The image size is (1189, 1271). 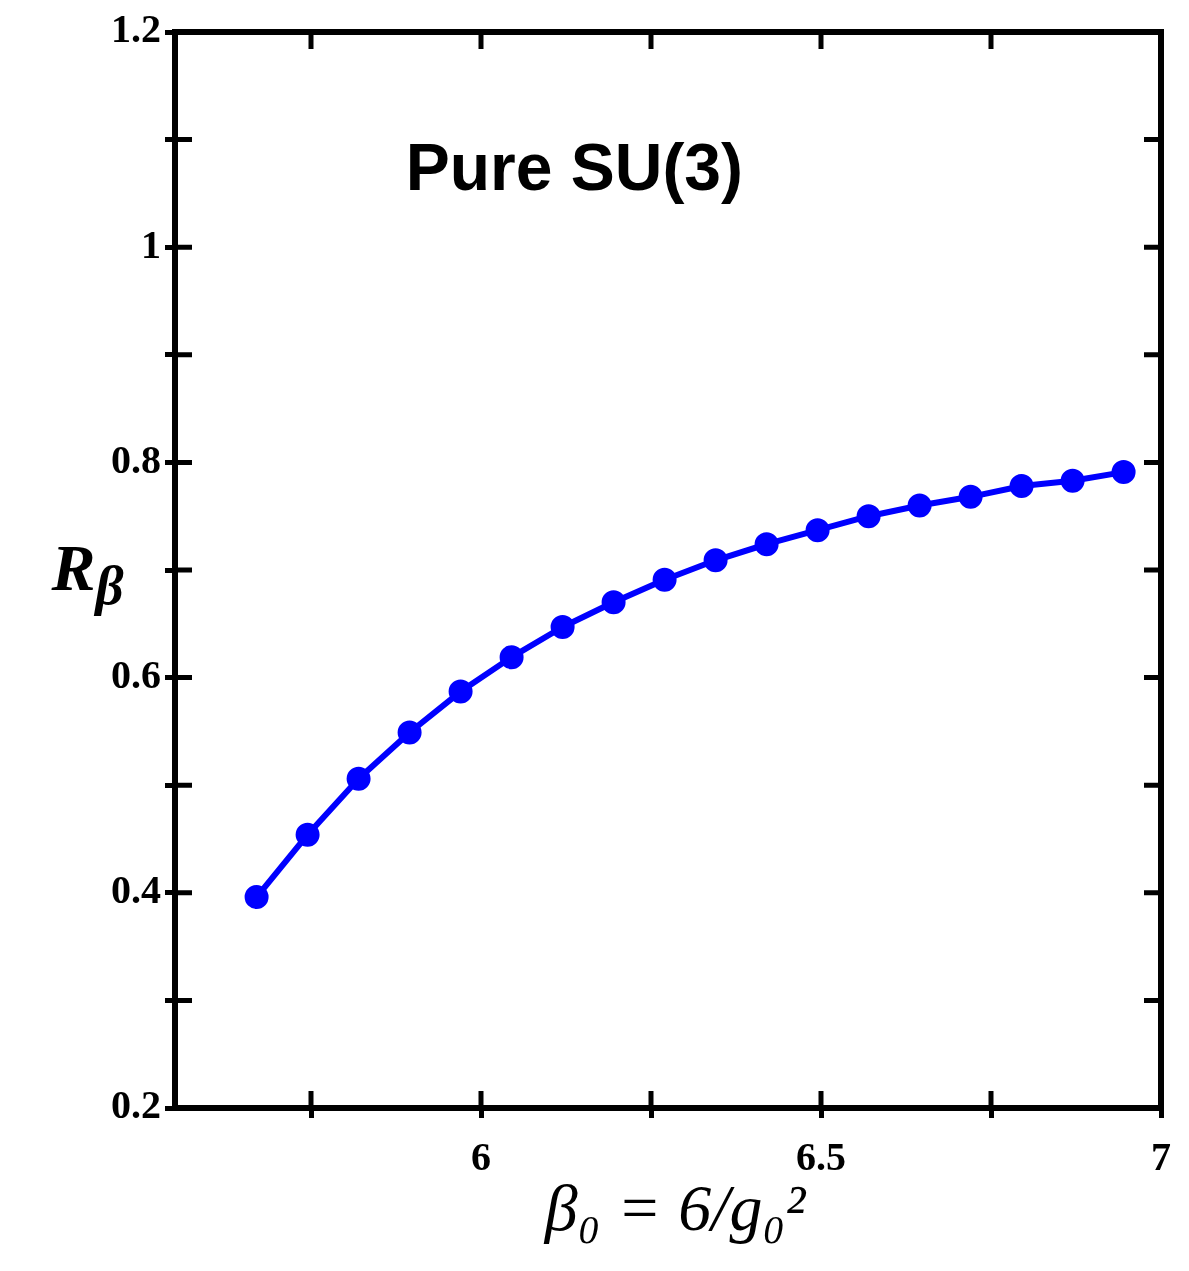 What do you see at coordinates (151, 244) in the screenshot?
I see `y-tick-label: 1` at bounding box center [151, 244].